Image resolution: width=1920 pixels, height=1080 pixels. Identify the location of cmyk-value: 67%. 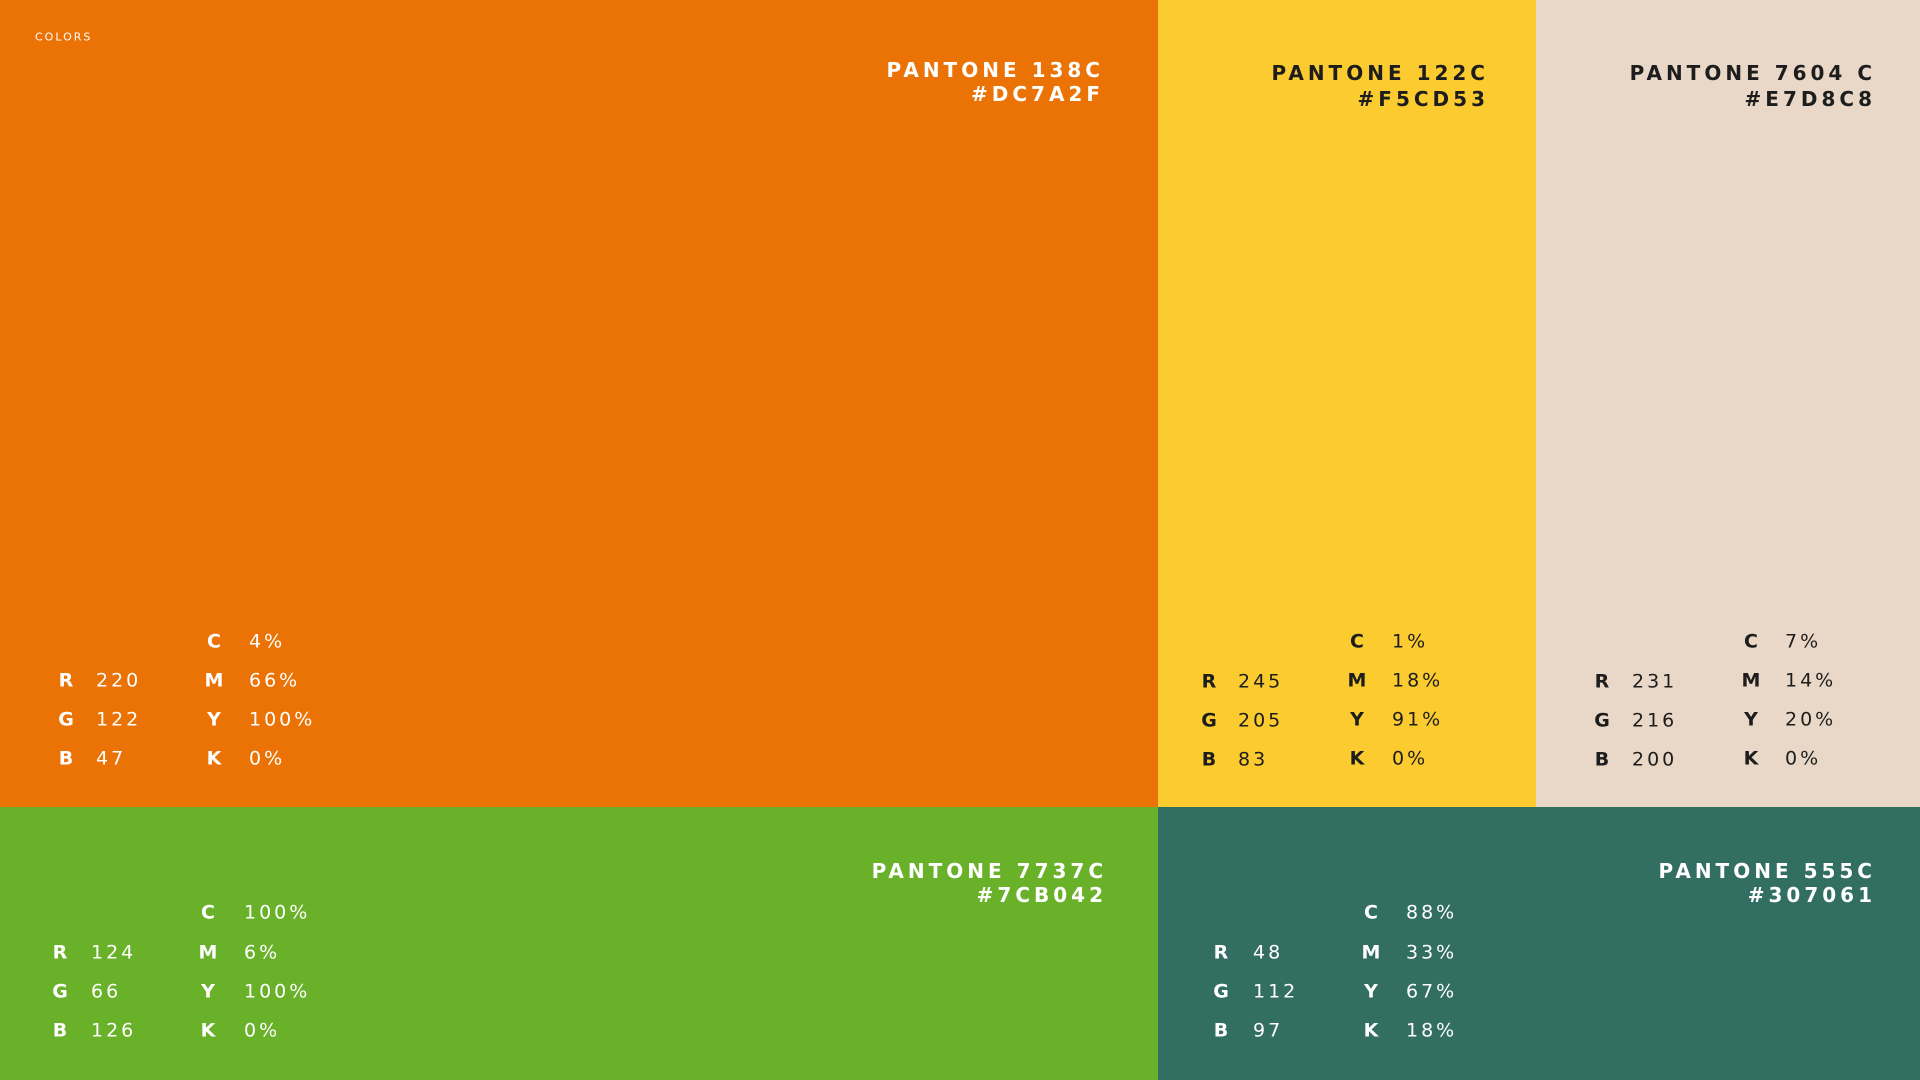
(1432, 991).